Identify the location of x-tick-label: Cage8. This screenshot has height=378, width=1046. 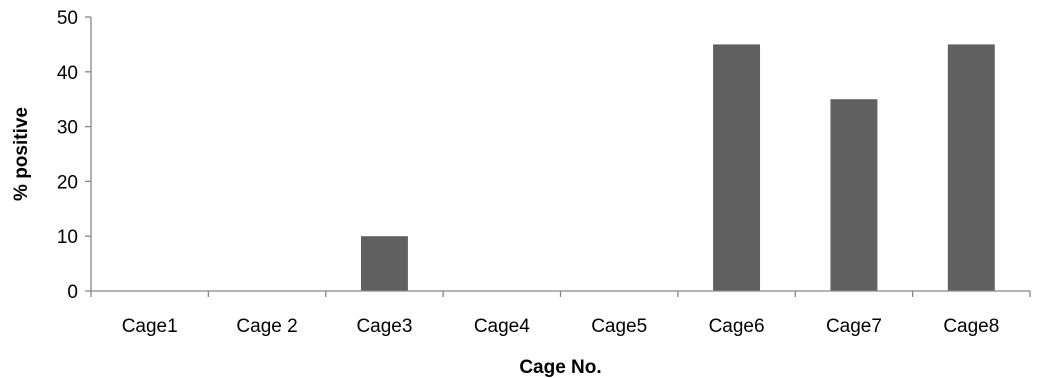
(971, 326).